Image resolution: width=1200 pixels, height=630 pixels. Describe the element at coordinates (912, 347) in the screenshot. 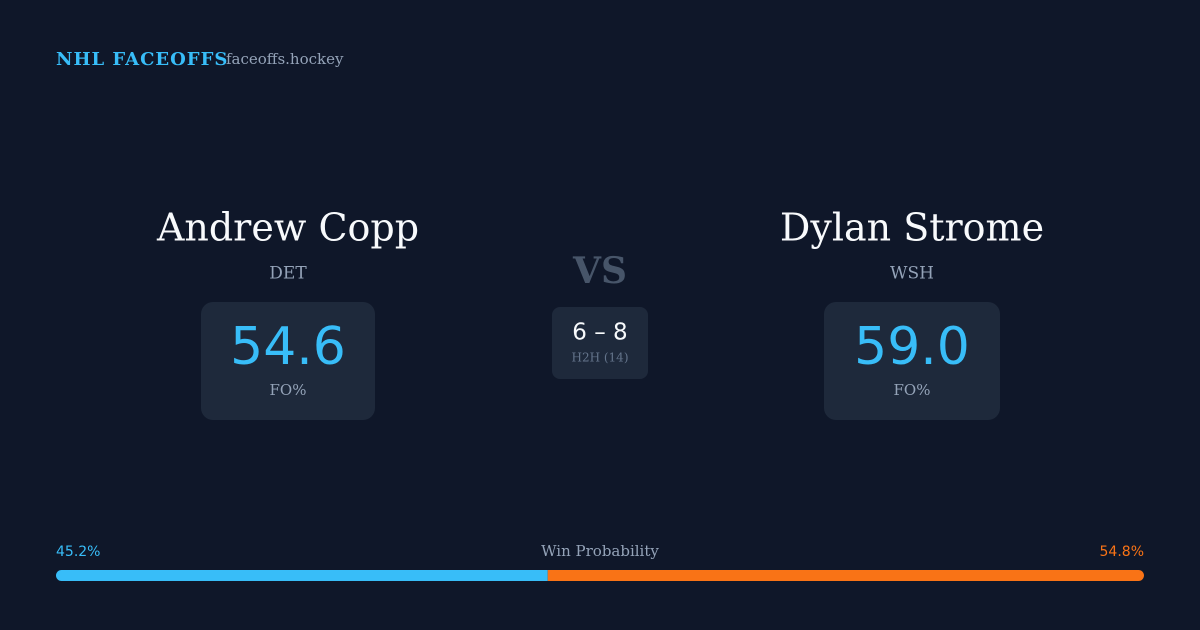

I see `stat-value: 59.0` at that location.